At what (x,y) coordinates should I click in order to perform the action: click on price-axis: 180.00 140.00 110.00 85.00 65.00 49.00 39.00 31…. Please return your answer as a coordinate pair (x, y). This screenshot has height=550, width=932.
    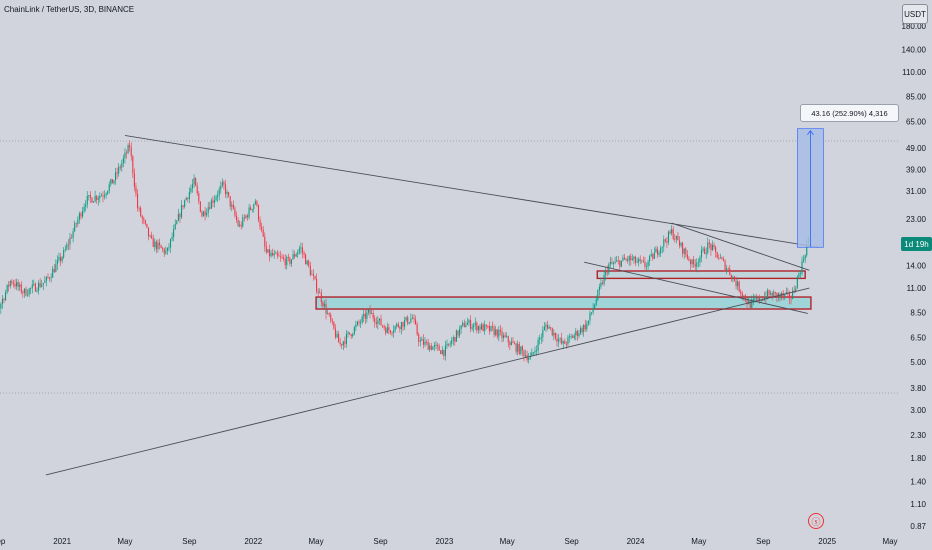
    Looking at the image, I should click on (914, 276).